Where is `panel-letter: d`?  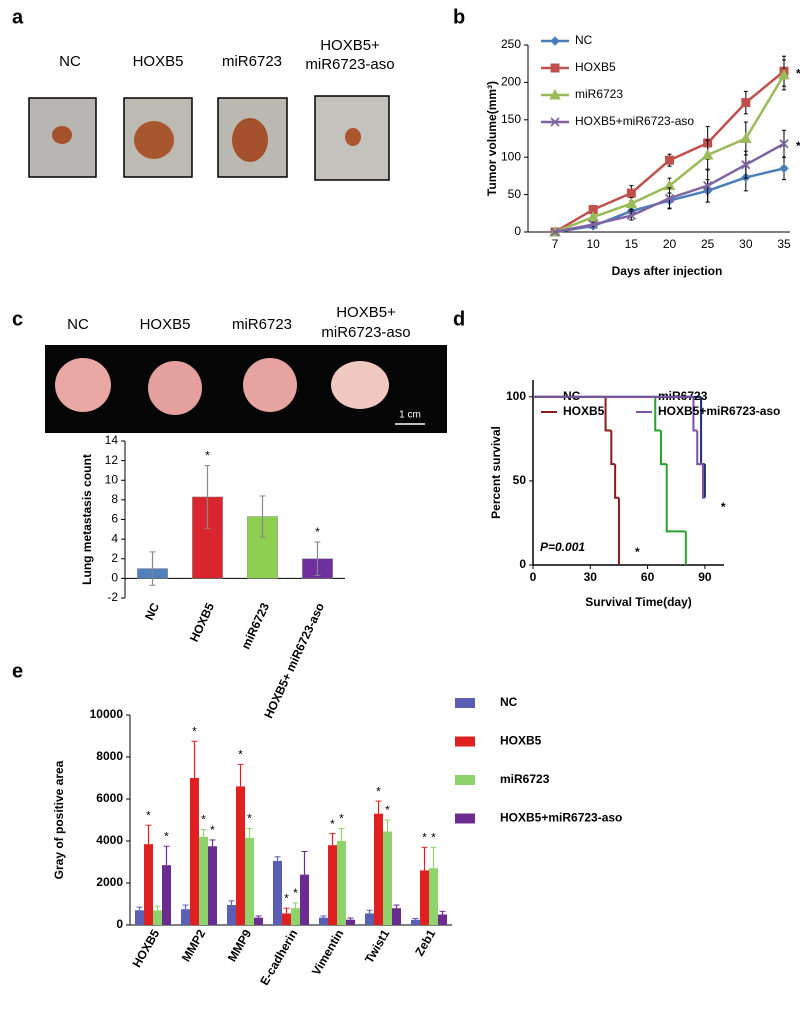
panel-letter: d is located at coordinates (459, 319).